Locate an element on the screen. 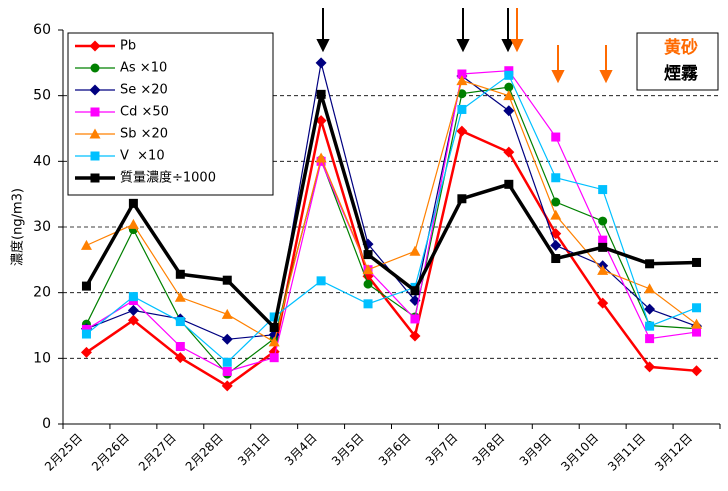  legend: Pb As ×10 Se ×20 Cd ×50 Sb ×20 V ×10 質量濃度÷1000 is located at coordinates (170, 114).